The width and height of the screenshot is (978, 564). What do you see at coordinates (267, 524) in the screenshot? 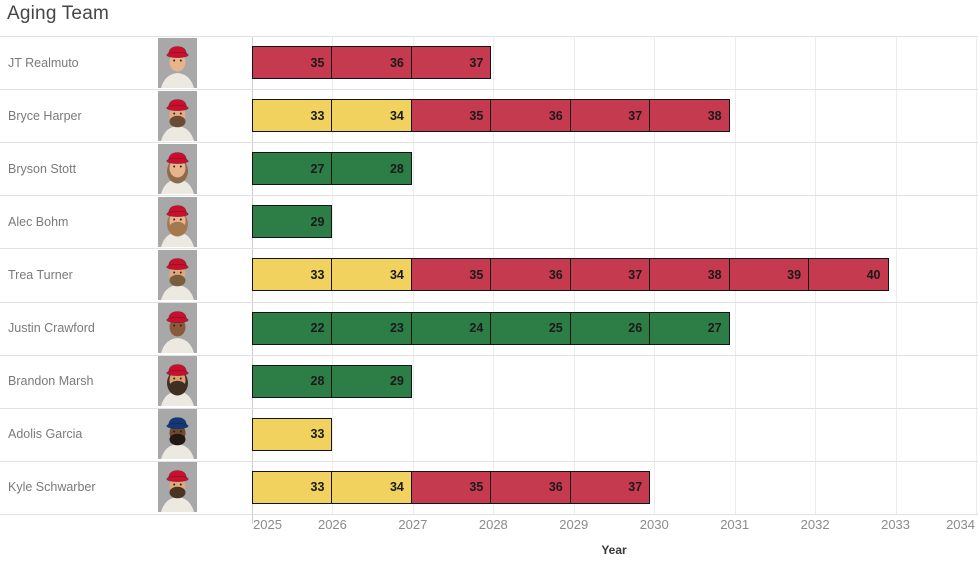
I see `x-axis-tick-label: 2025` at bounding box center [267, 524].